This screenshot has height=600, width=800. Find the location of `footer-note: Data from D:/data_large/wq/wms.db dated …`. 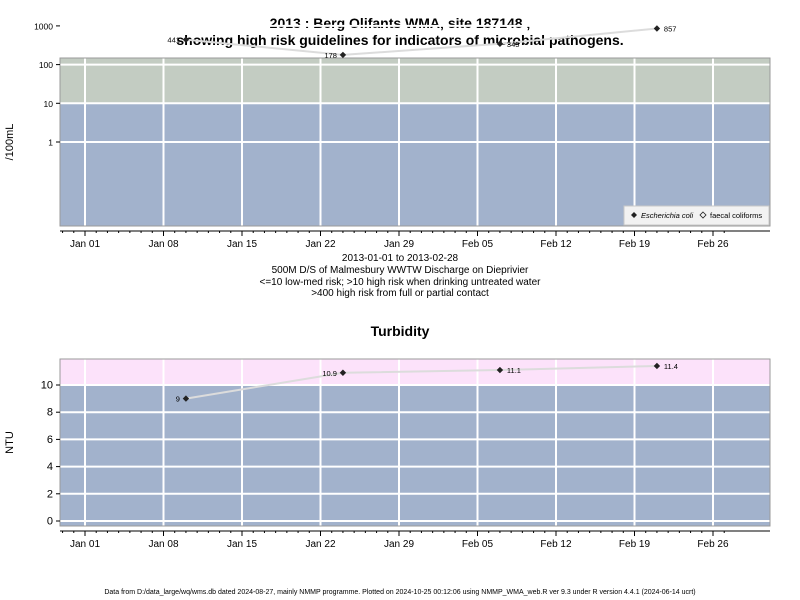

footer-note: Data from D:/data_large/wq/wms.db dated … is located at coordinates (400, 592).